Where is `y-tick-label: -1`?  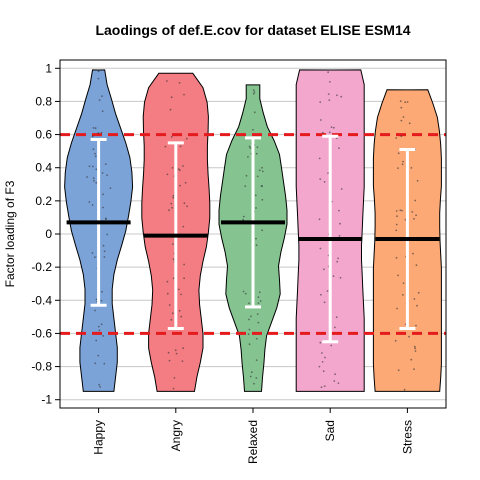 y-tick-label: -1 is located at coordinates (46, 400).